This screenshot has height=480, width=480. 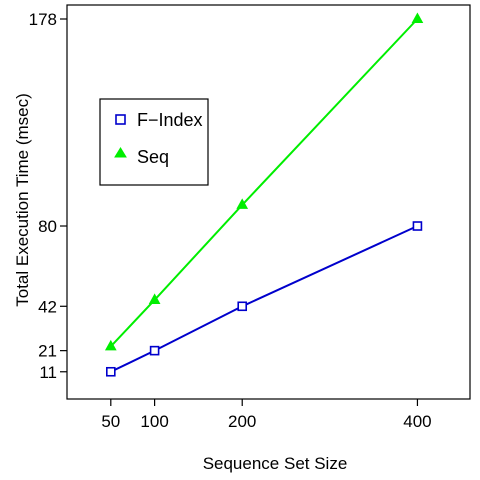 I want to click on x-axis: 50 100 200 400, so click(x=266, y=415).